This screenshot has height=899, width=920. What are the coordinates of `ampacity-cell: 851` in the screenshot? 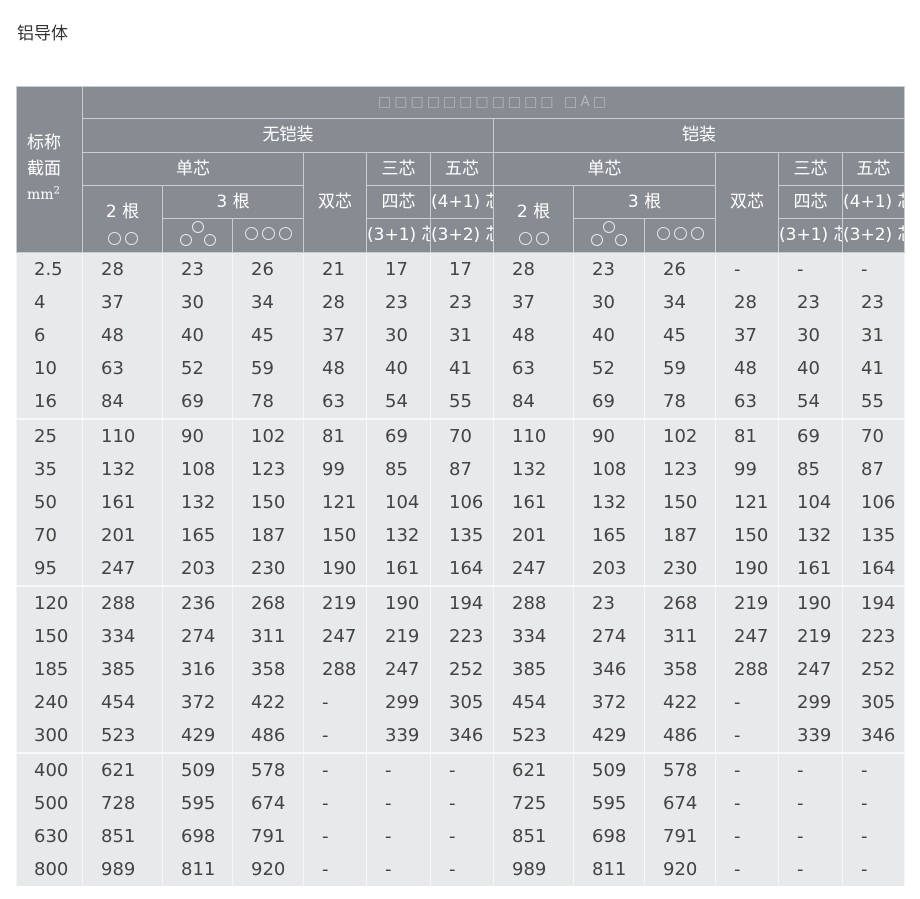 It's located at (122, 836).